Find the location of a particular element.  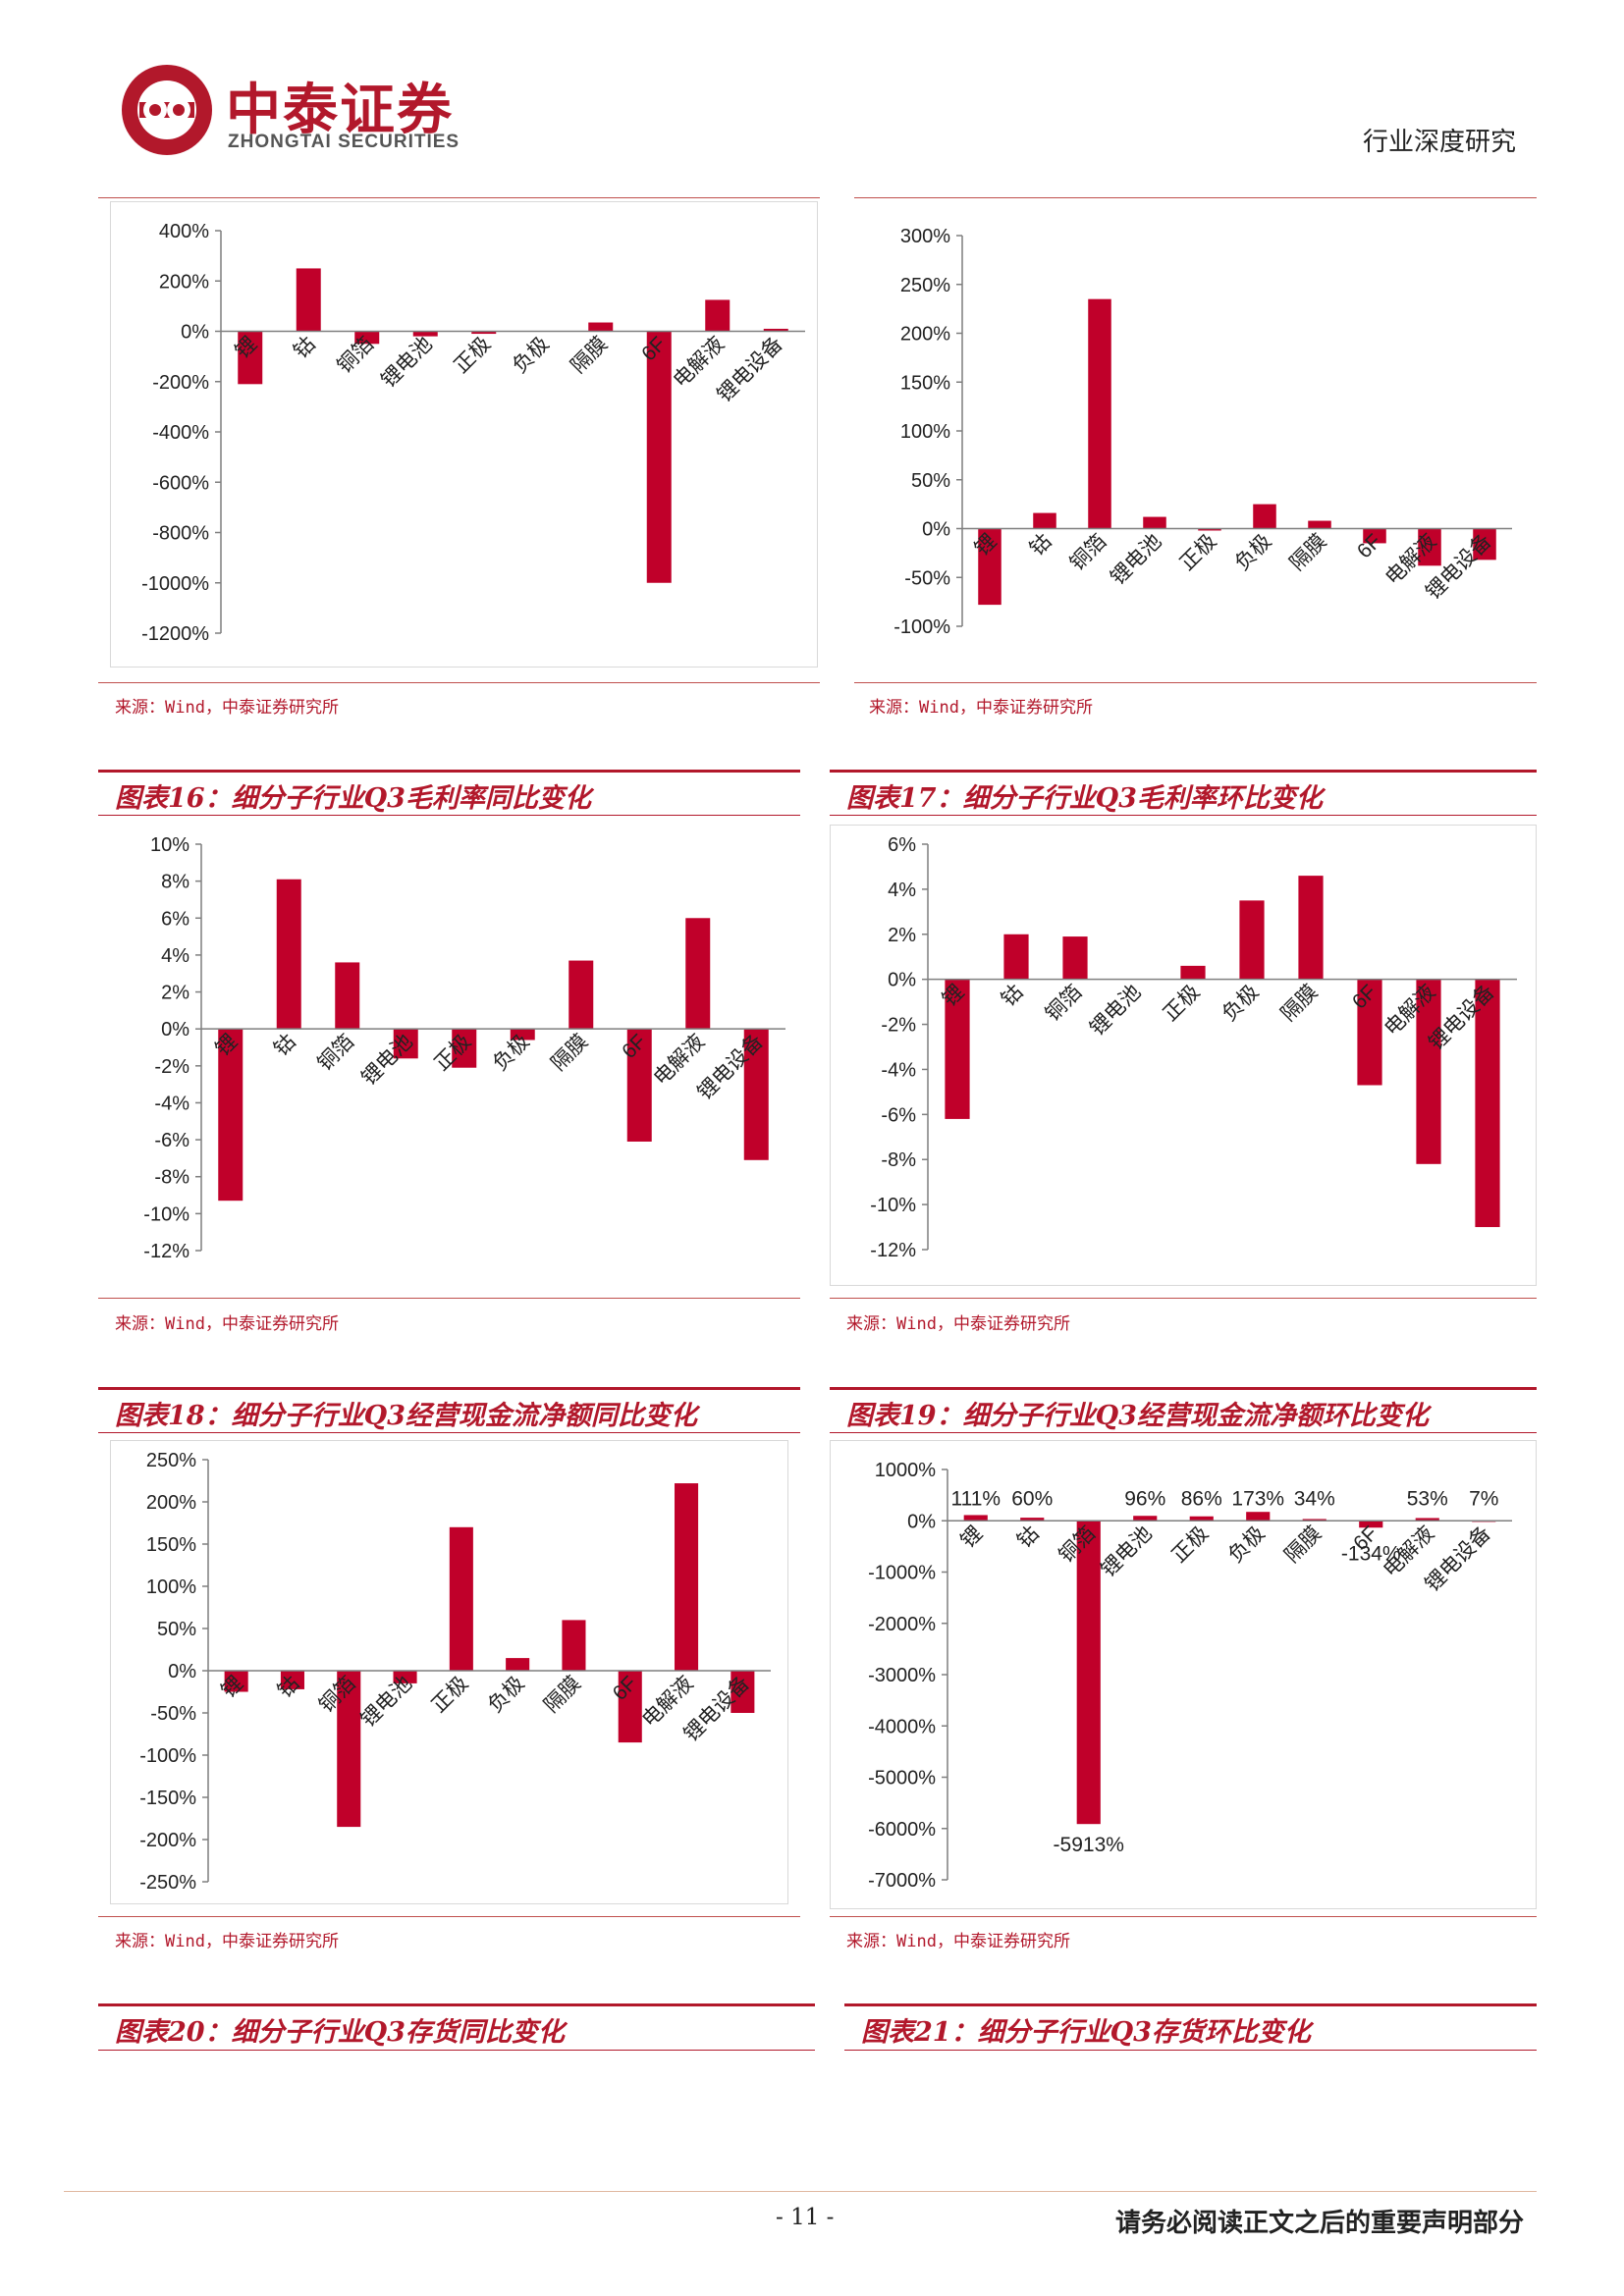

y-tick-label: -10% is located at coordinates (166, 1214).